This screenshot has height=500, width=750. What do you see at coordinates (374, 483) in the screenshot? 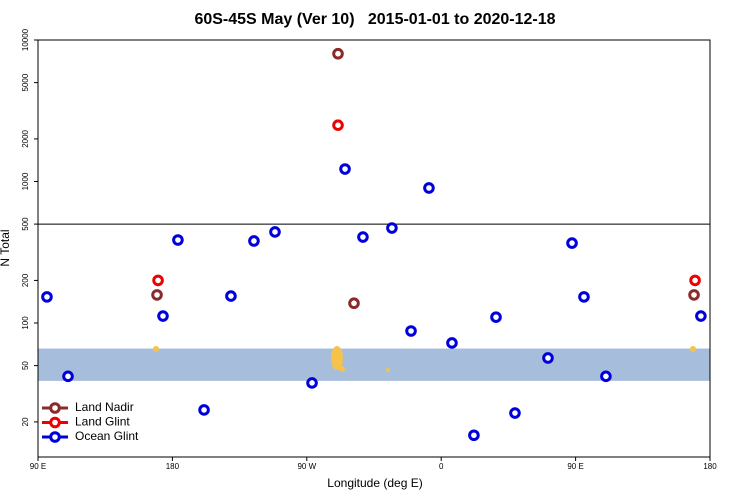
I see `x-axis-label: Longitude (deg E)` at bounding box center [374, 483].